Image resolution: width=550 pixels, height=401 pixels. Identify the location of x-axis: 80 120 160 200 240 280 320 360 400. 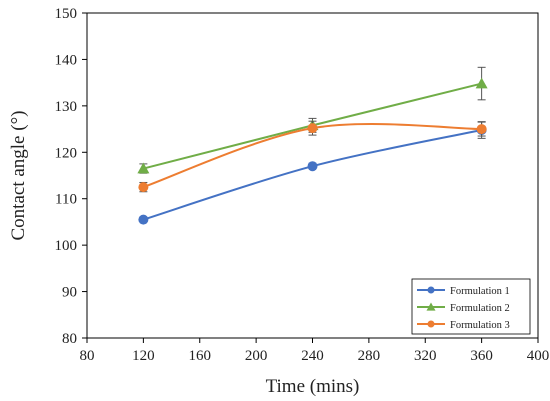
(315, 351).